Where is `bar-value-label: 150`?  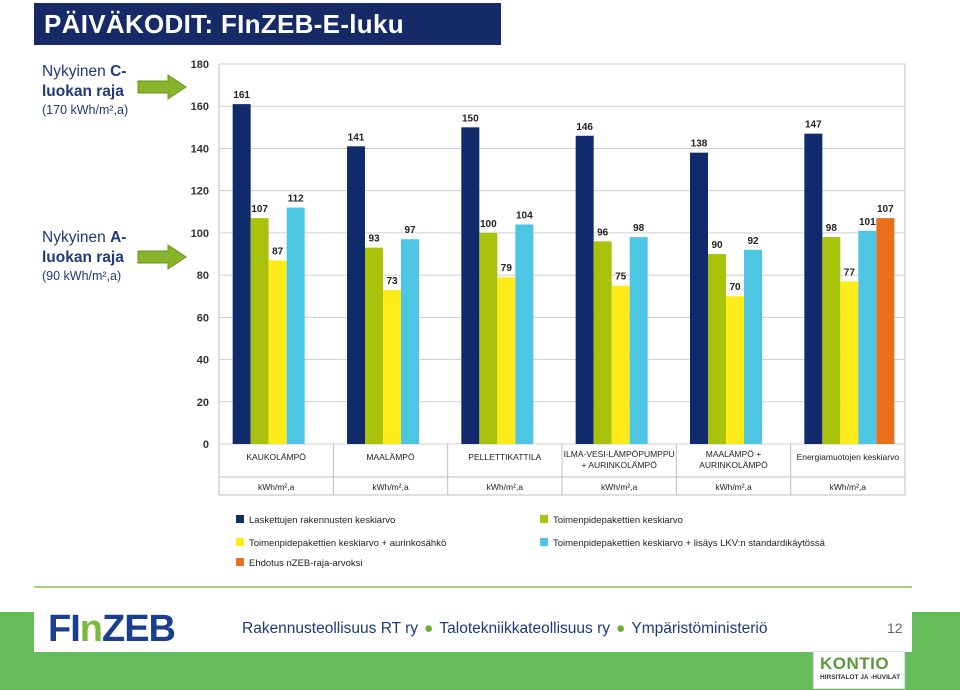 bar-value-label: 150 is located at coordinates (470, 118).